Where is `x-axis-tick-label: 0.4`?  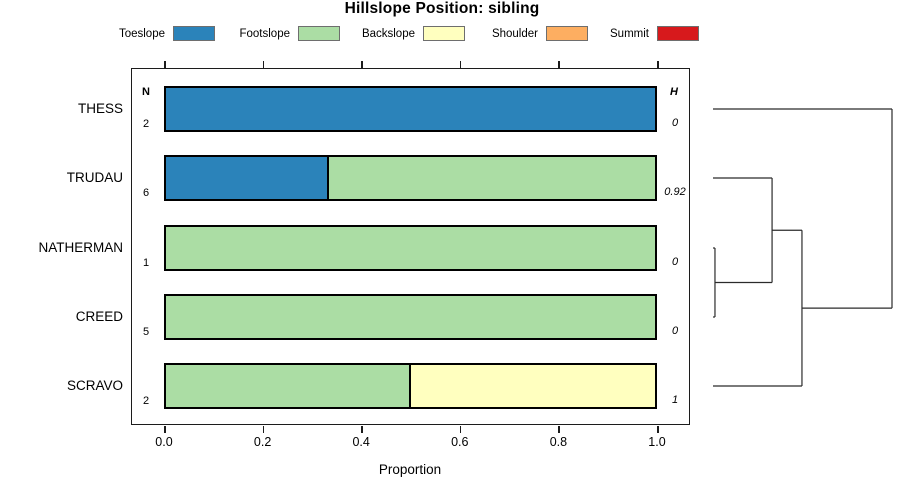
x-axis-tick-label: 0.4 is located at coordinates (361, 442).